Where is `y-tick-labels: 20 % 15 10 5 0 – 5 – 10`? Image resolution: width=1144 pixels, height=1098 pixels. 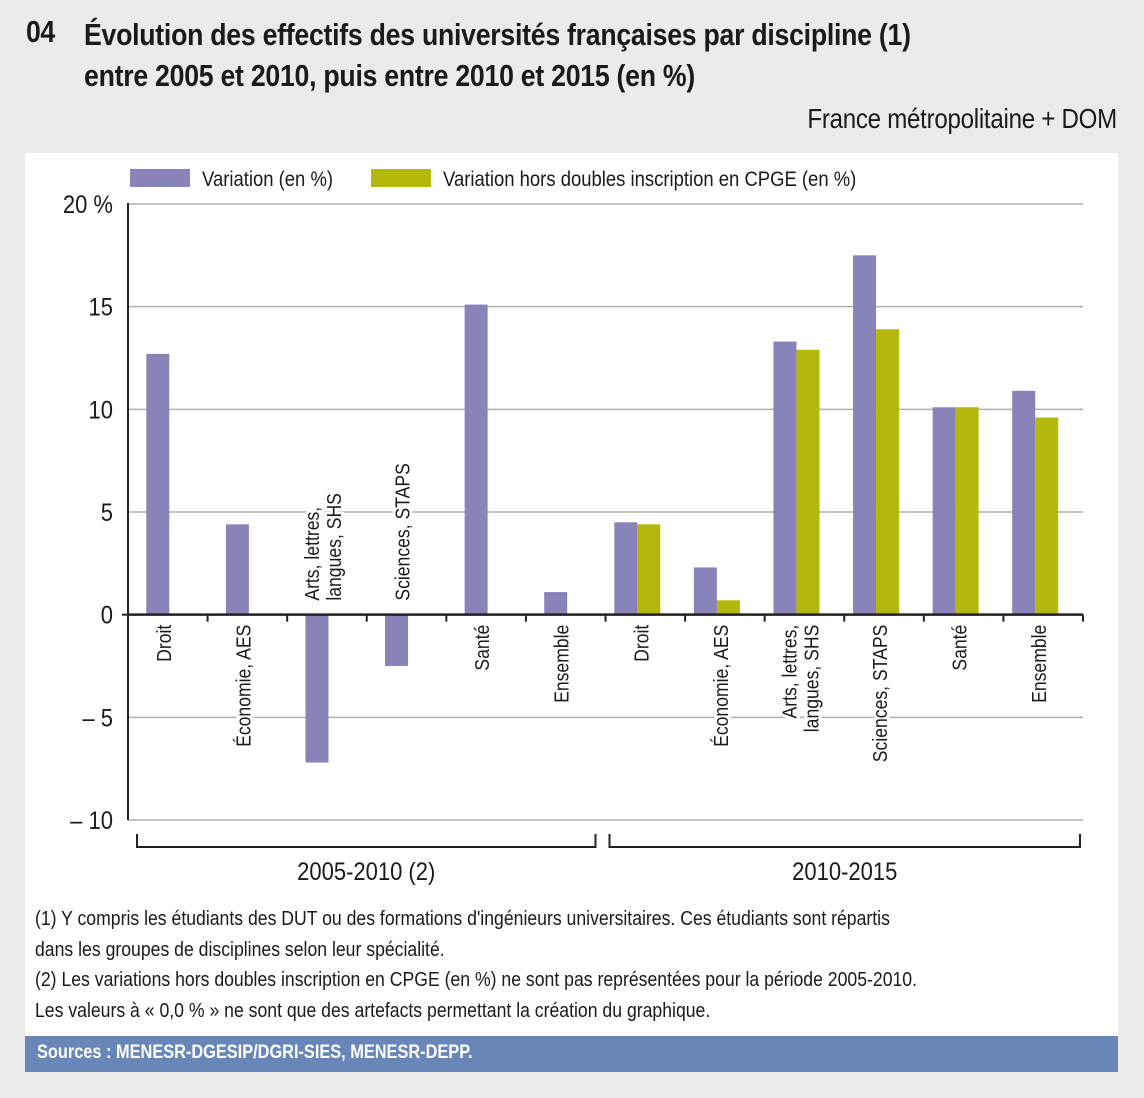
y-tick-labels: 20 % 15 10 5 0 – 5 – 10 is located at coordinates (88, 513).